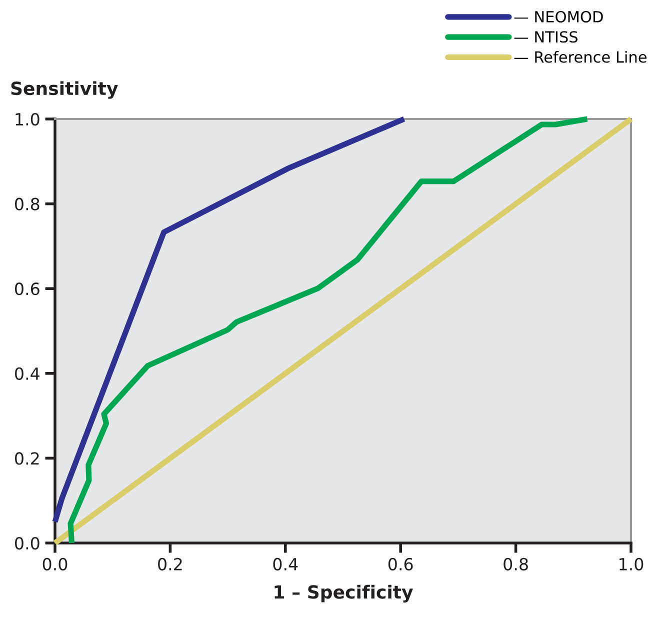 The width and height of the screenshot is (658, 619). I want to click on x-tick-label: 1.0, so click(632, 564).